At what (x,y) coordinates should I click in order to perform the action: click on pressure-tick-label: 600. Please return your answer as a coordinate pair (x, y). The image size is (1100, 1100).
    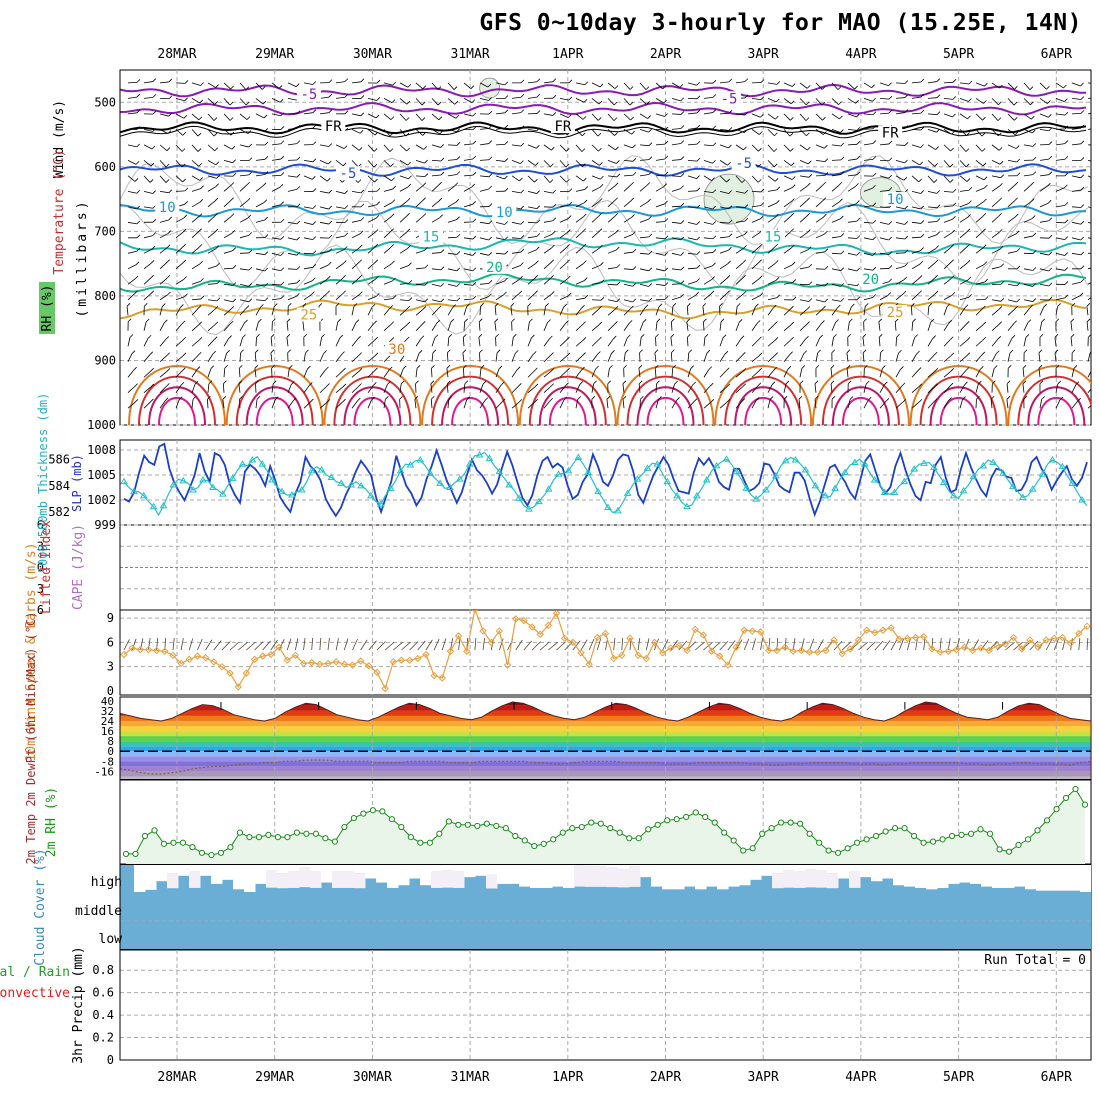
    Looking at the image, I should click on (105, 167).